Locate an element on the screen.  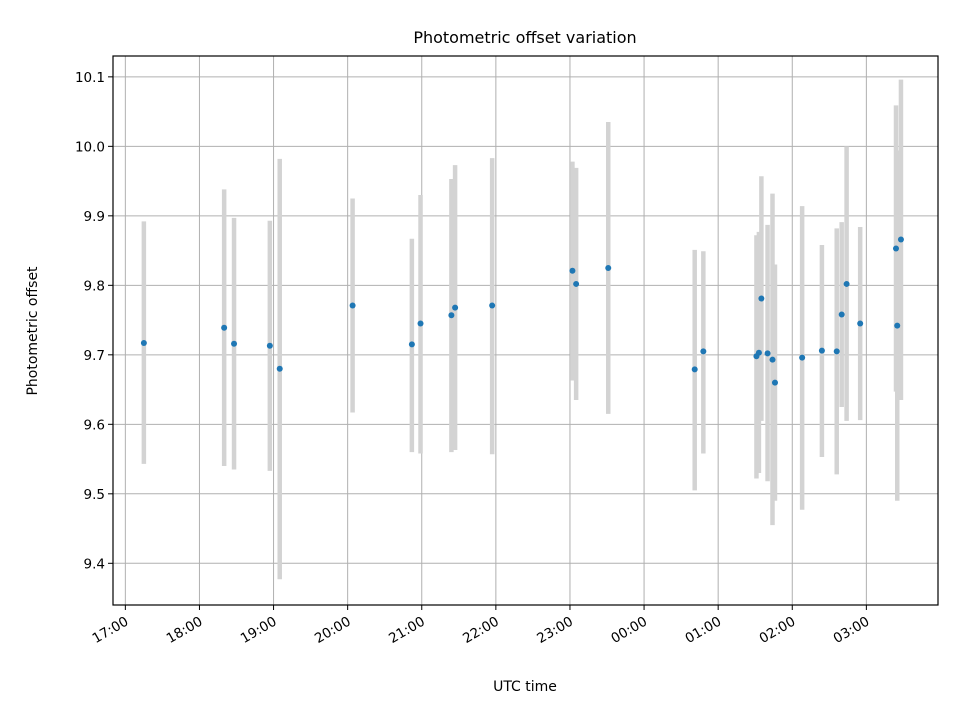
x-tick-label: 00:00 is located at coordinates (629, 630).